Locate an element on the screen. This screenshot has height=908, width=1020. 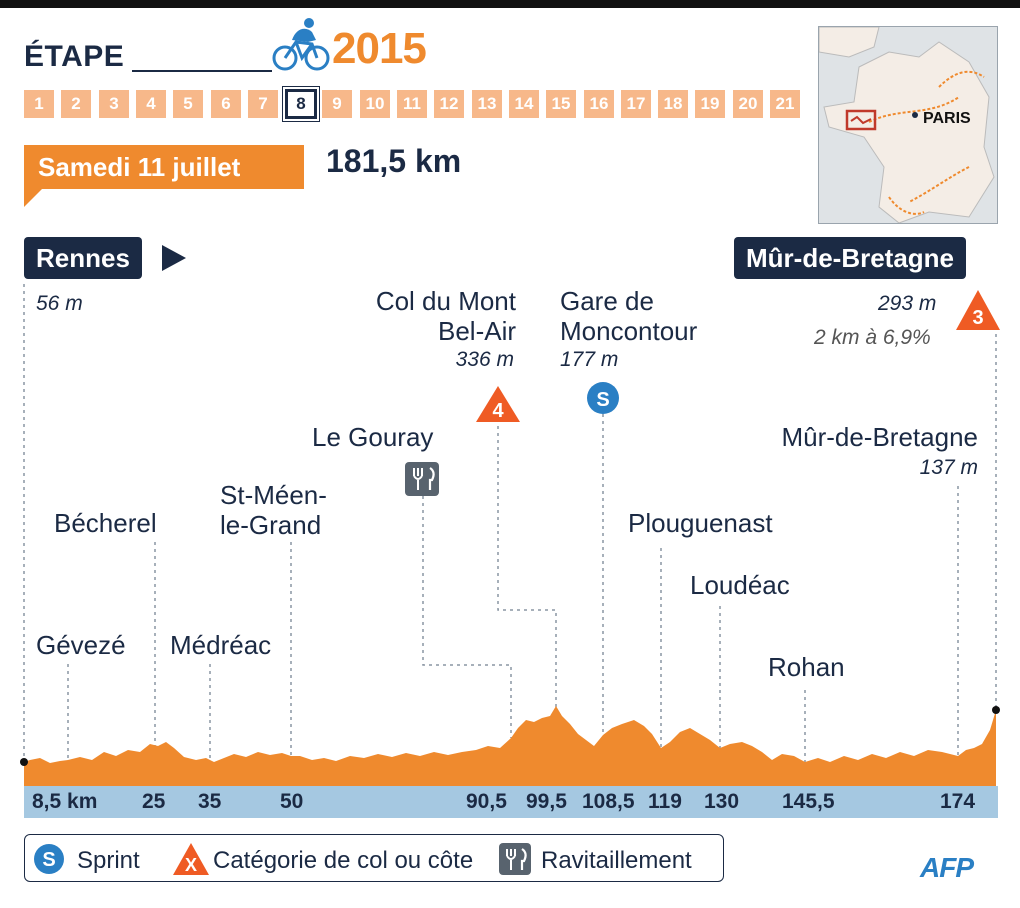
category-4-marker is located at coordinates (498, 404).